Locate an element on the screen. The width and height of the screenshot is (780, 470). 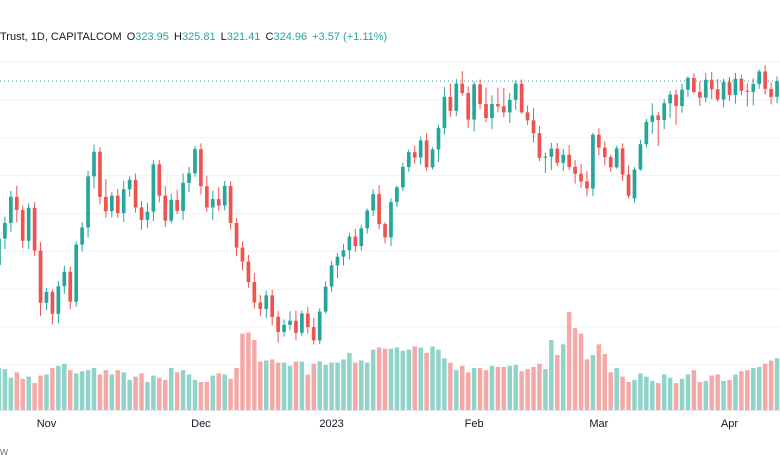
close-value: 324.96 is located at coordinates (290, 37).